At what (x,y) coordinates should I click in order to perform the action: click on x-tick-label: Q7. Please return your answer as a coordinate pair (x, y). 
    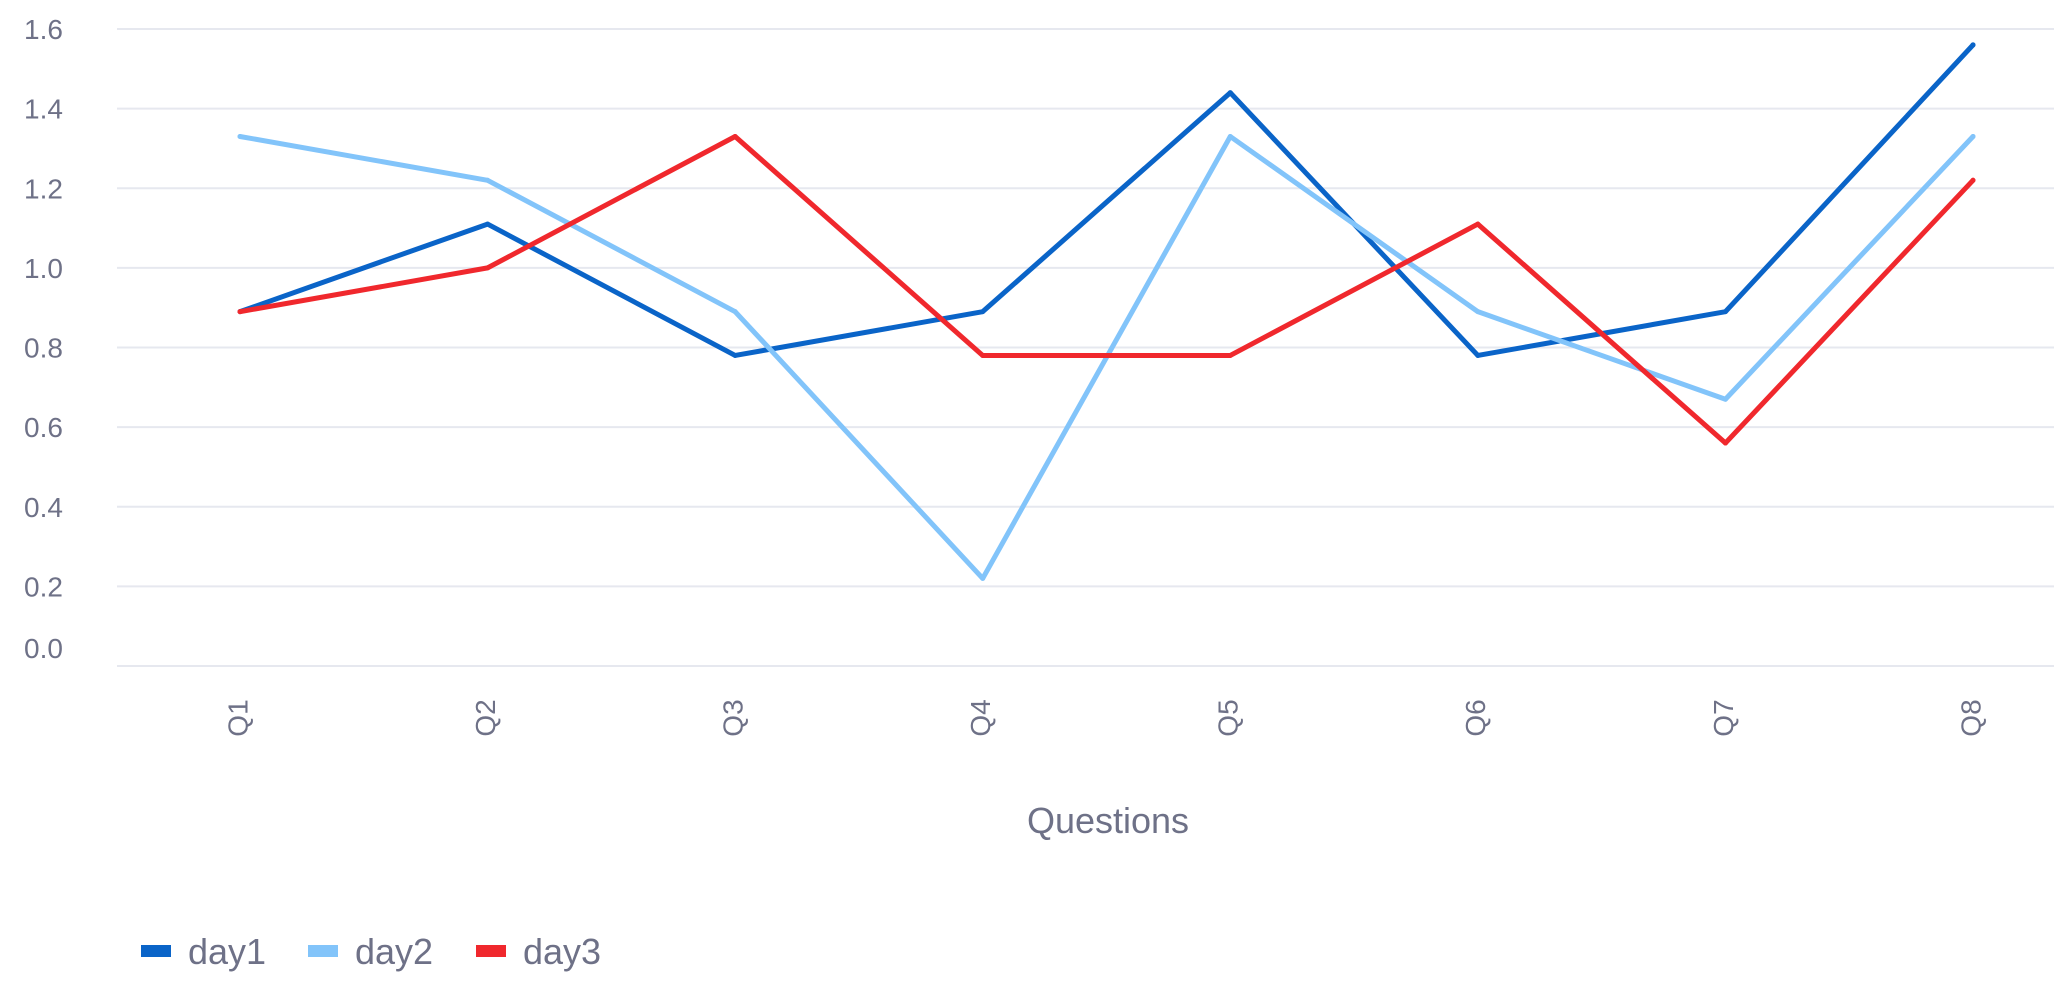
    Looking at the image, I should click on (1723, 717).